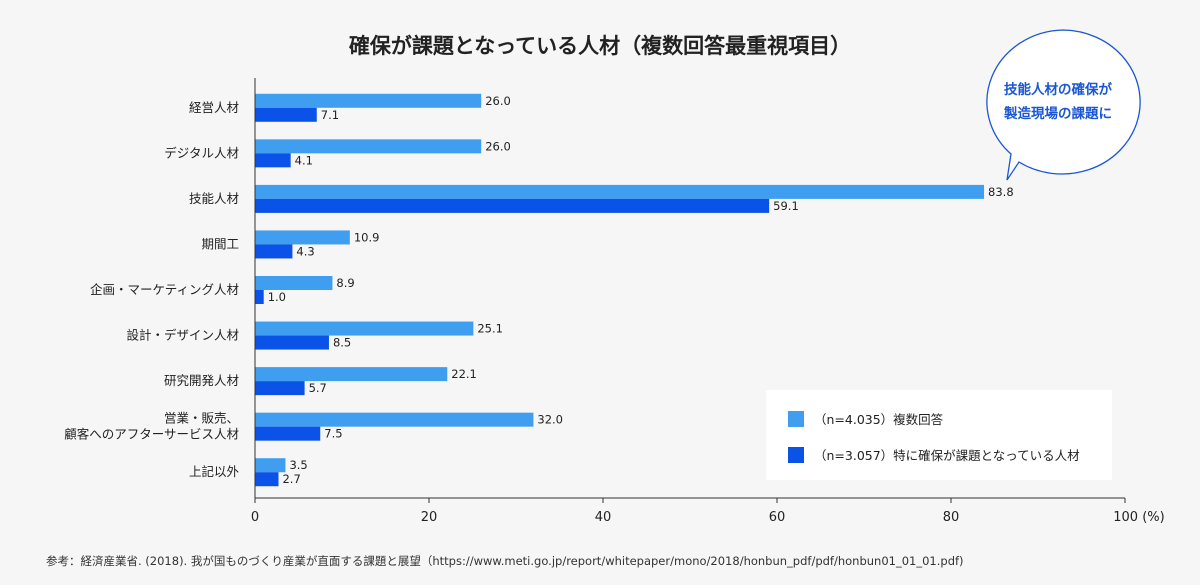  Describe the element at coordinates (214, 198) in the screenshot. I see `category-label: 技能人材` at that location.